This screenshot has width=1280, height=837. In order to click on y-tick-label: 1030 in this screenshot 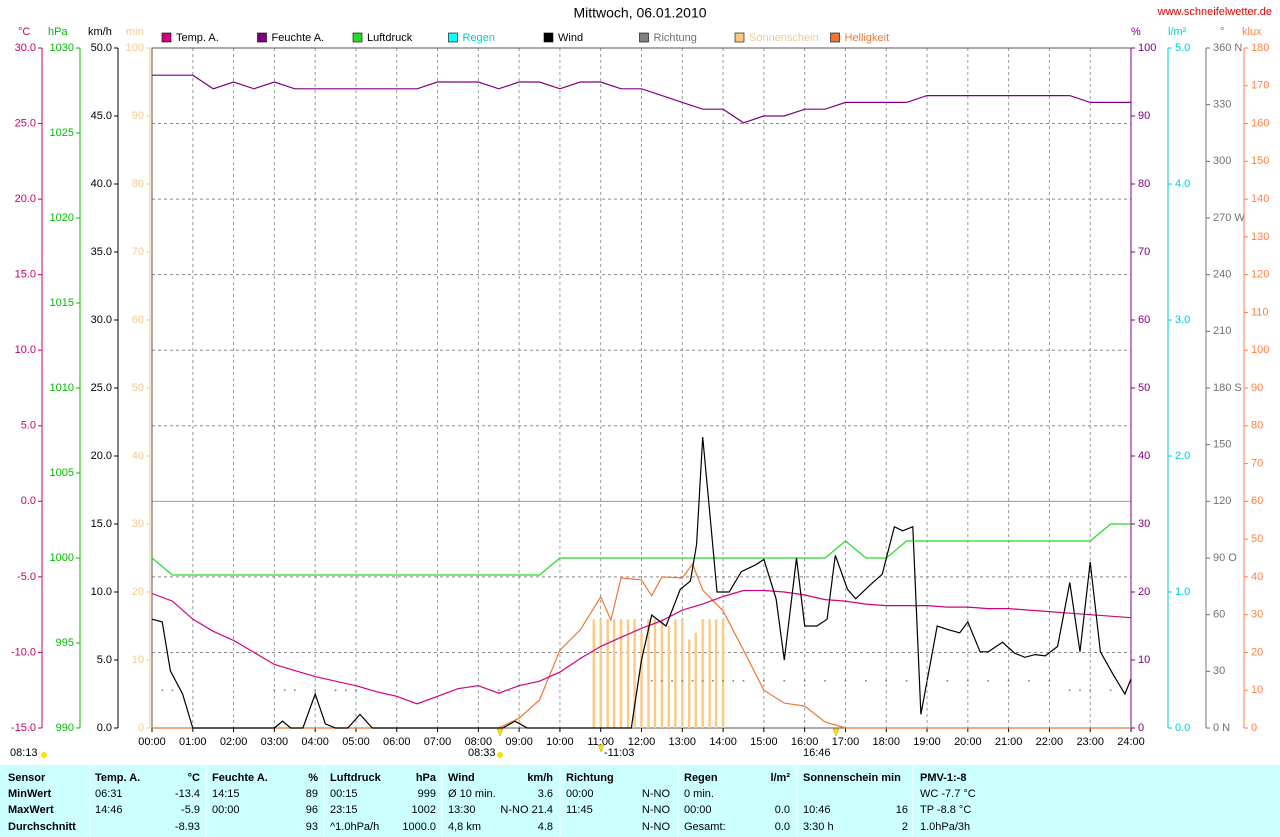, I will do `click(62, 48)`.